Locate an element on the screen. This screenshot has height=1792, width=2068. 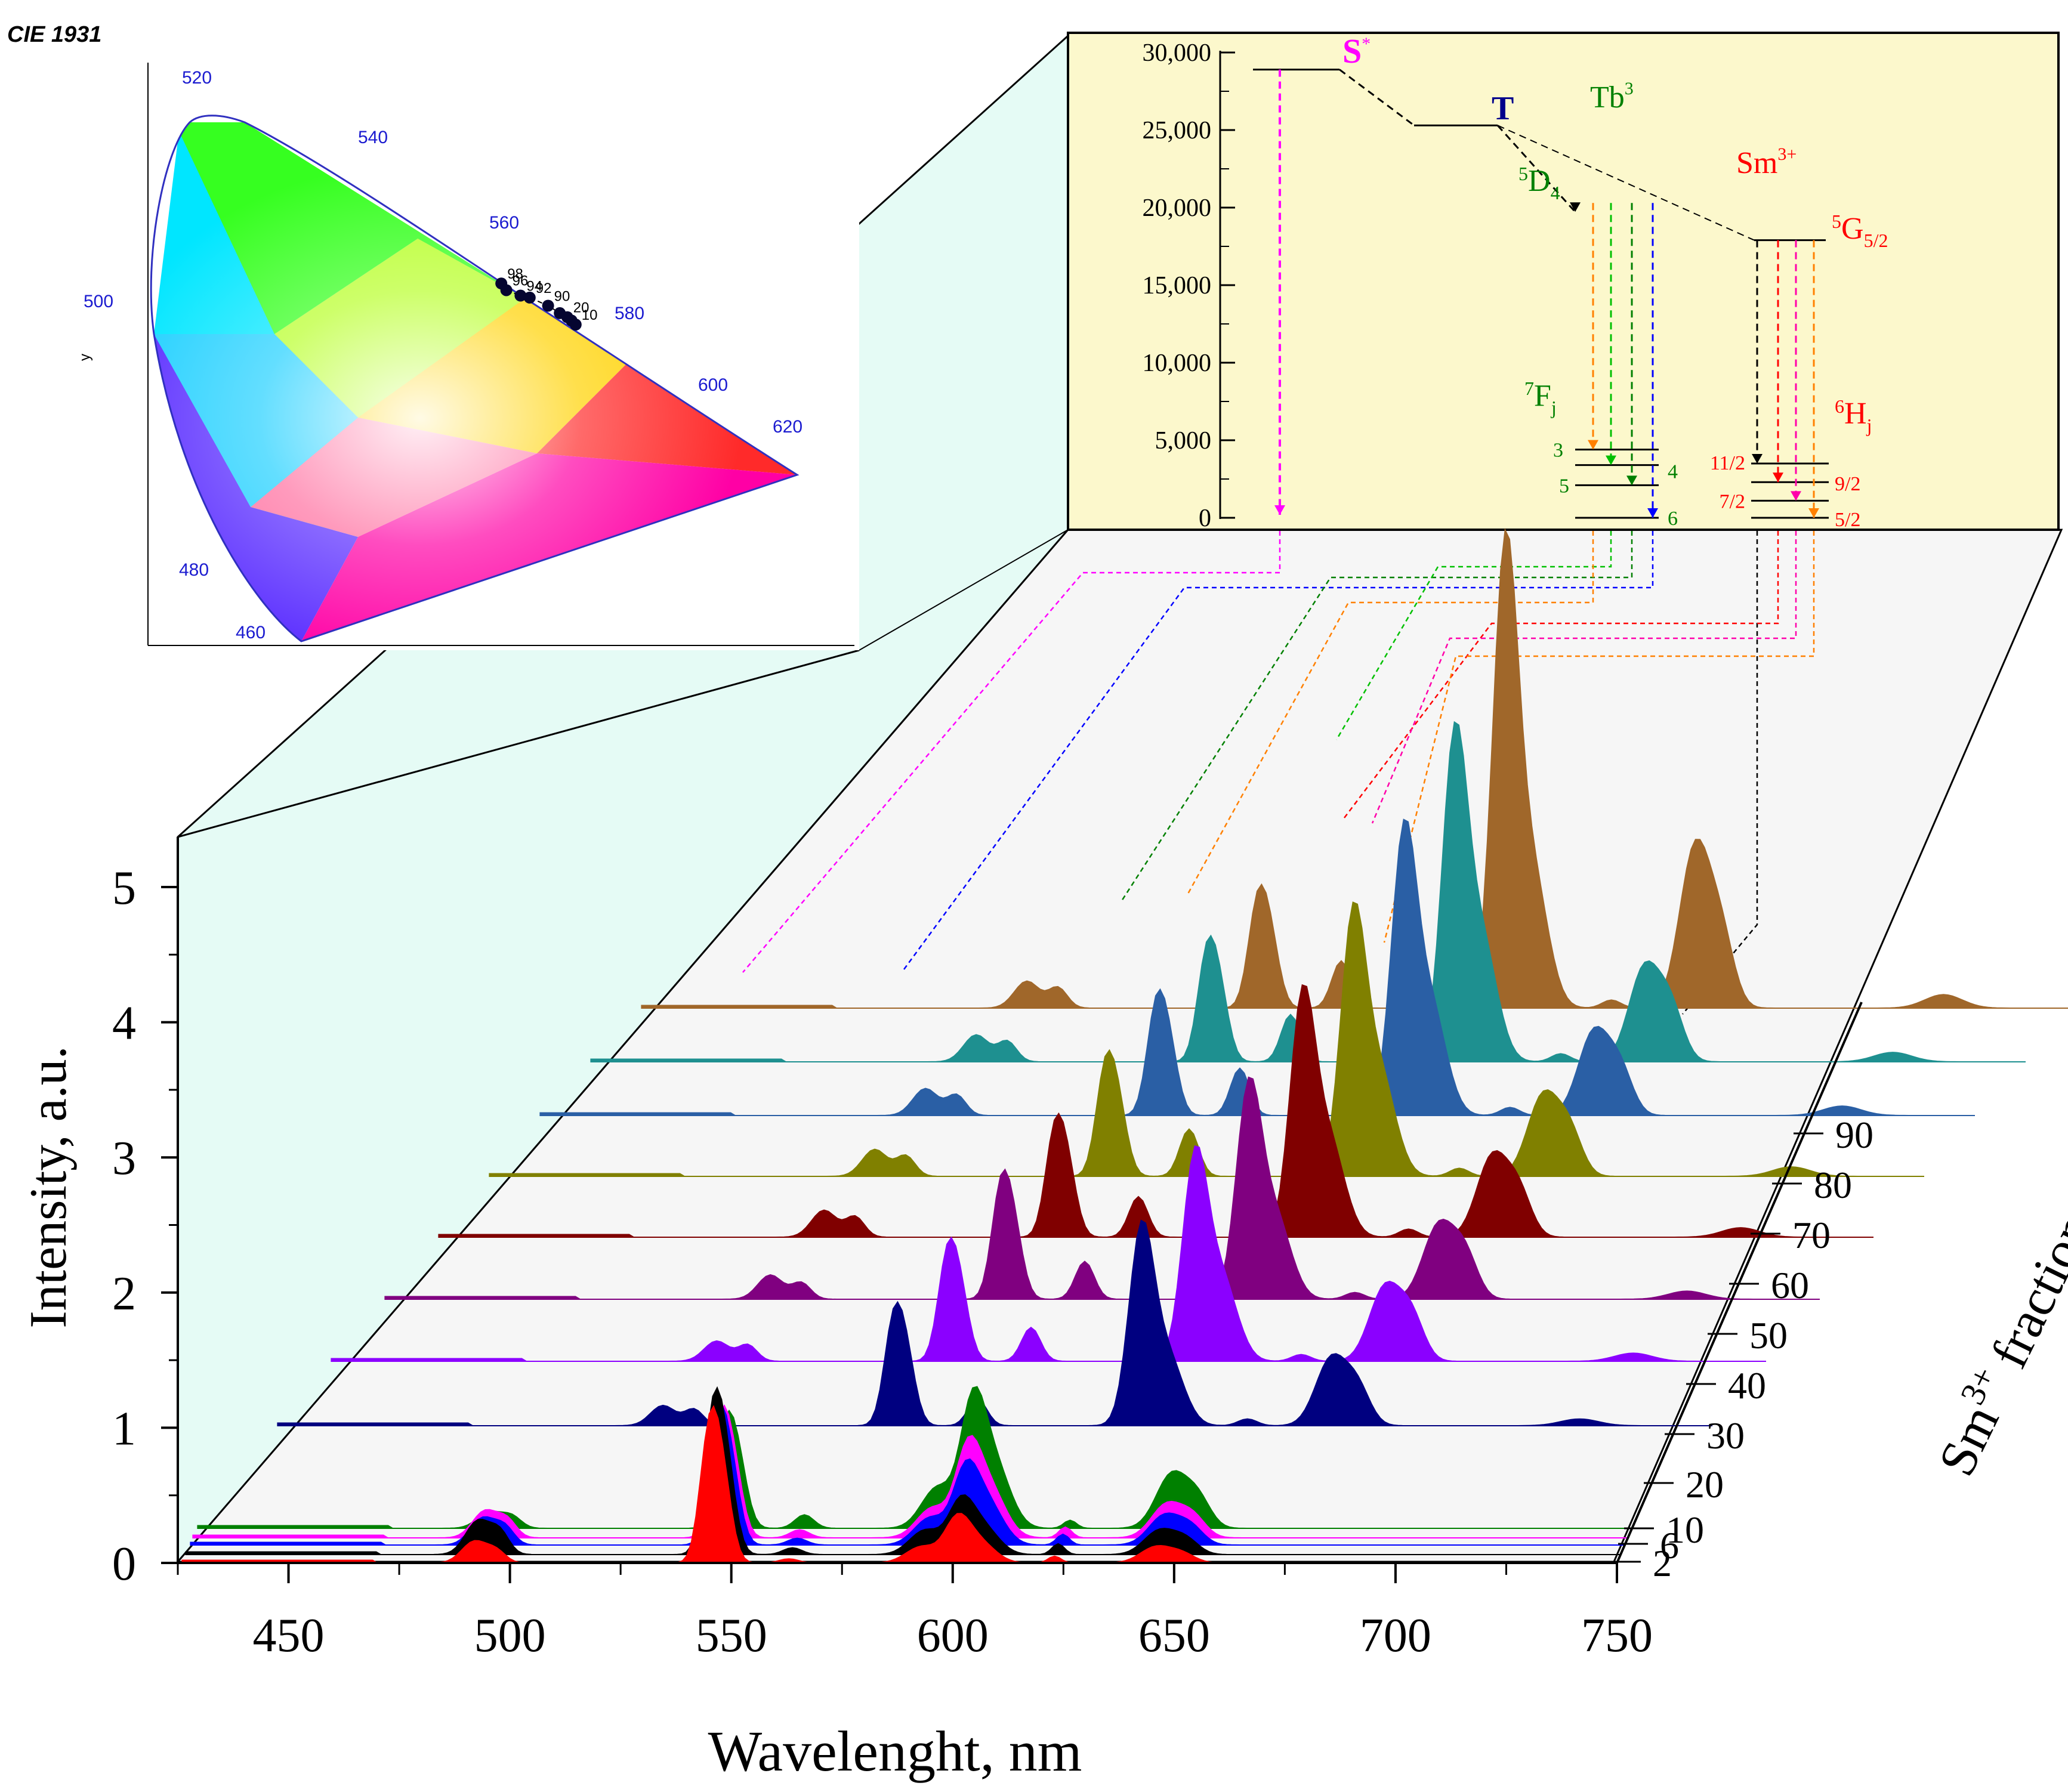
z-tick-label: 6 is located at coordinates (1670, 1546).